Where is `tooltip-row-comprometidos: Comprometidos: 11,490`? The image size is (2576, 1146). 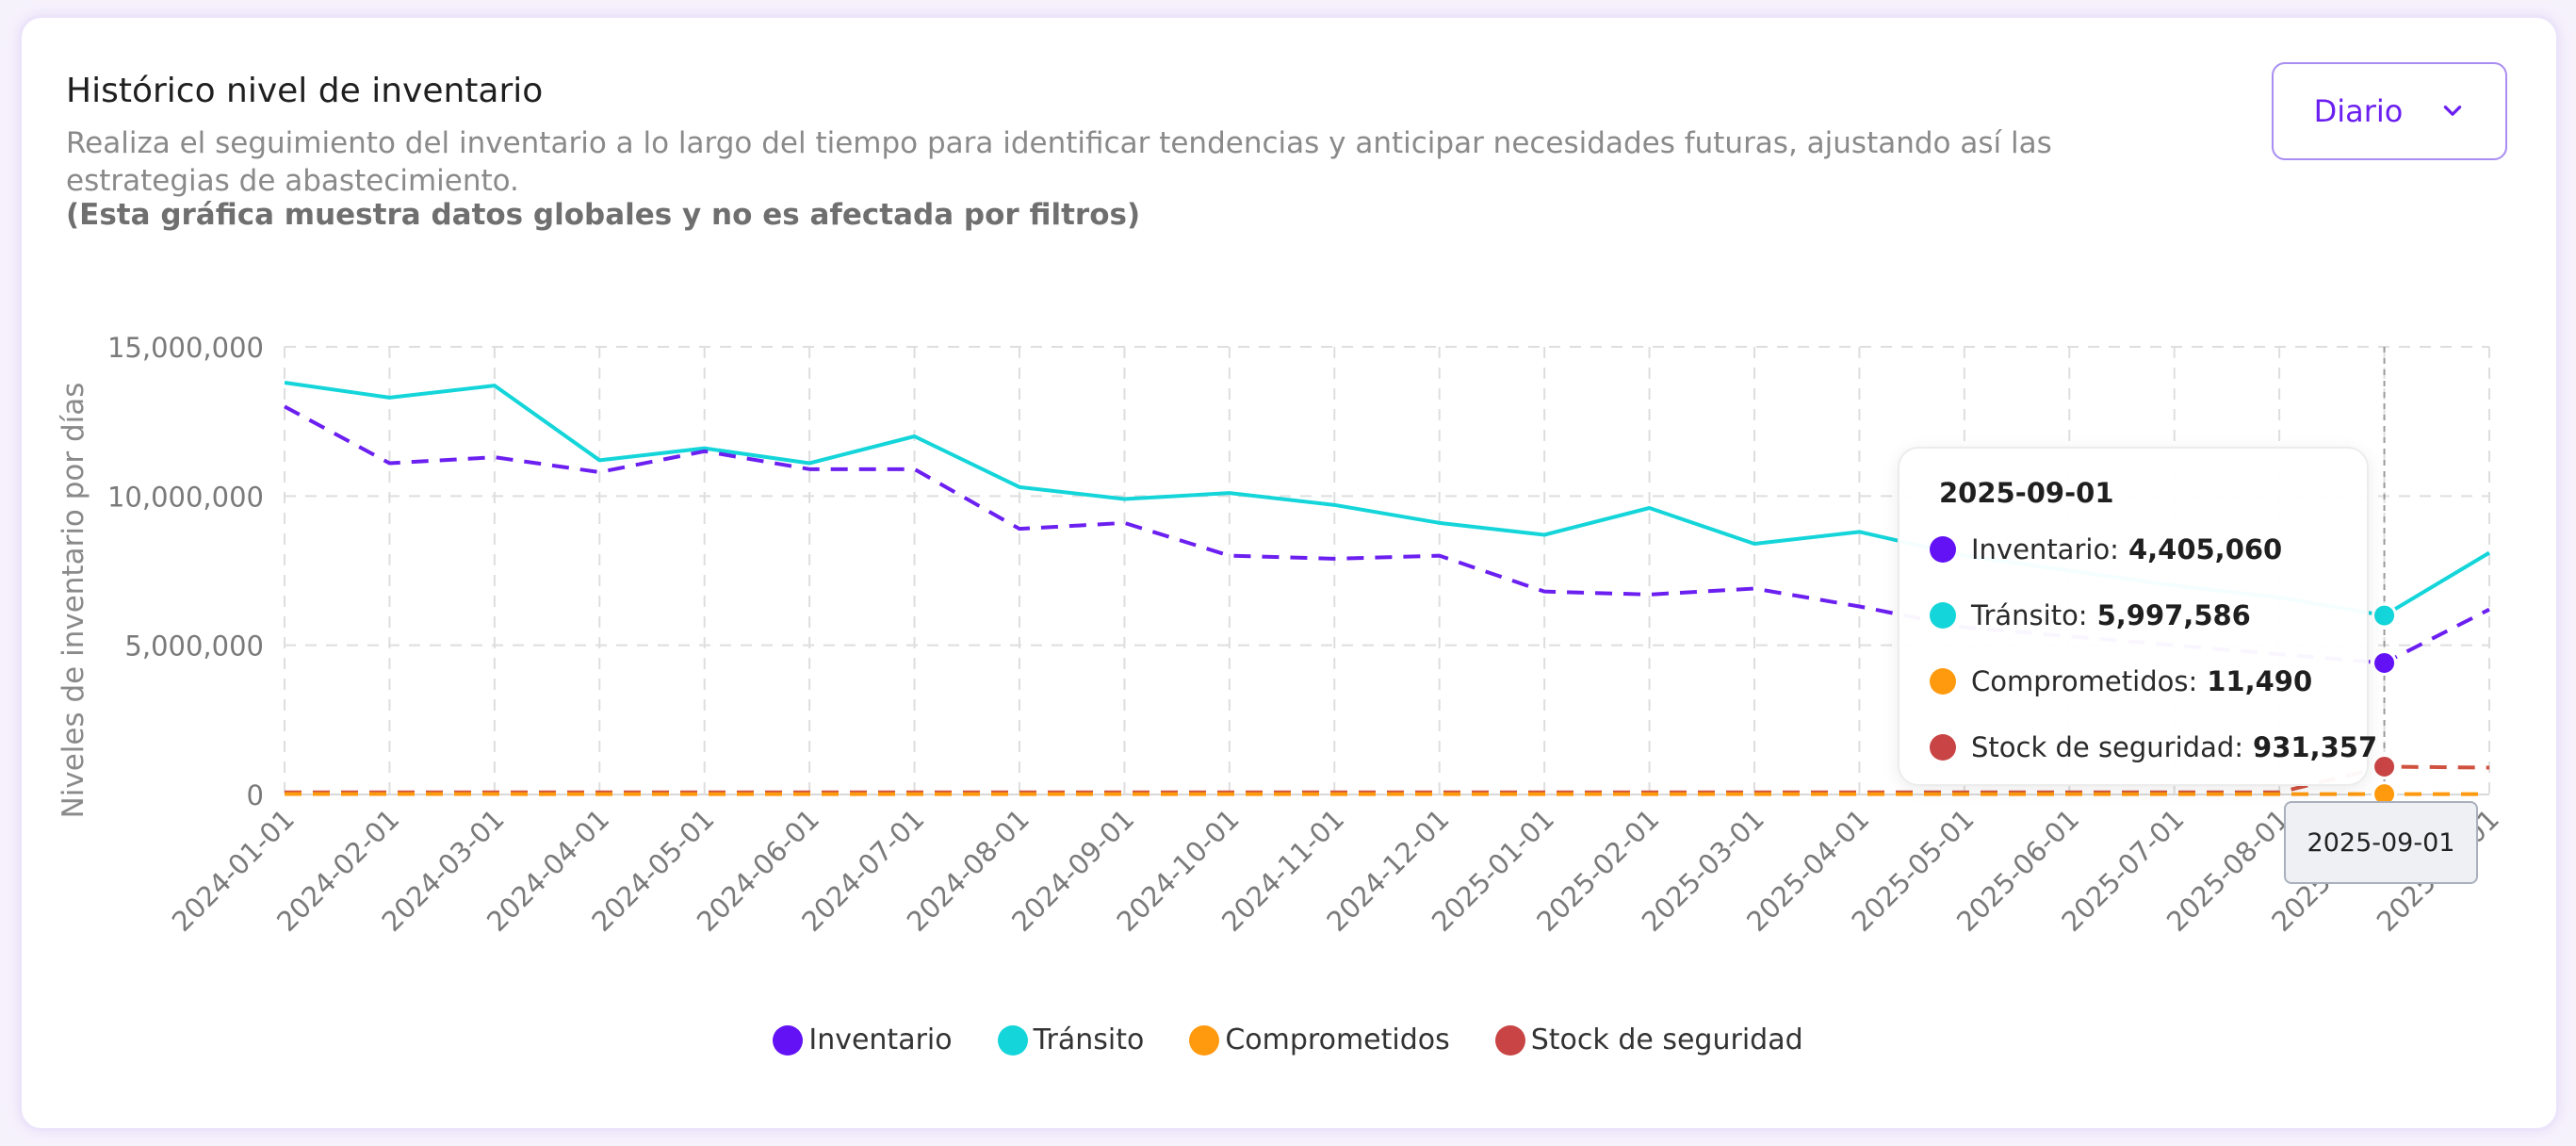
tooltip-row-comprometidos: Comprometidos: 11,490 is located at coordinates (2121, 681).